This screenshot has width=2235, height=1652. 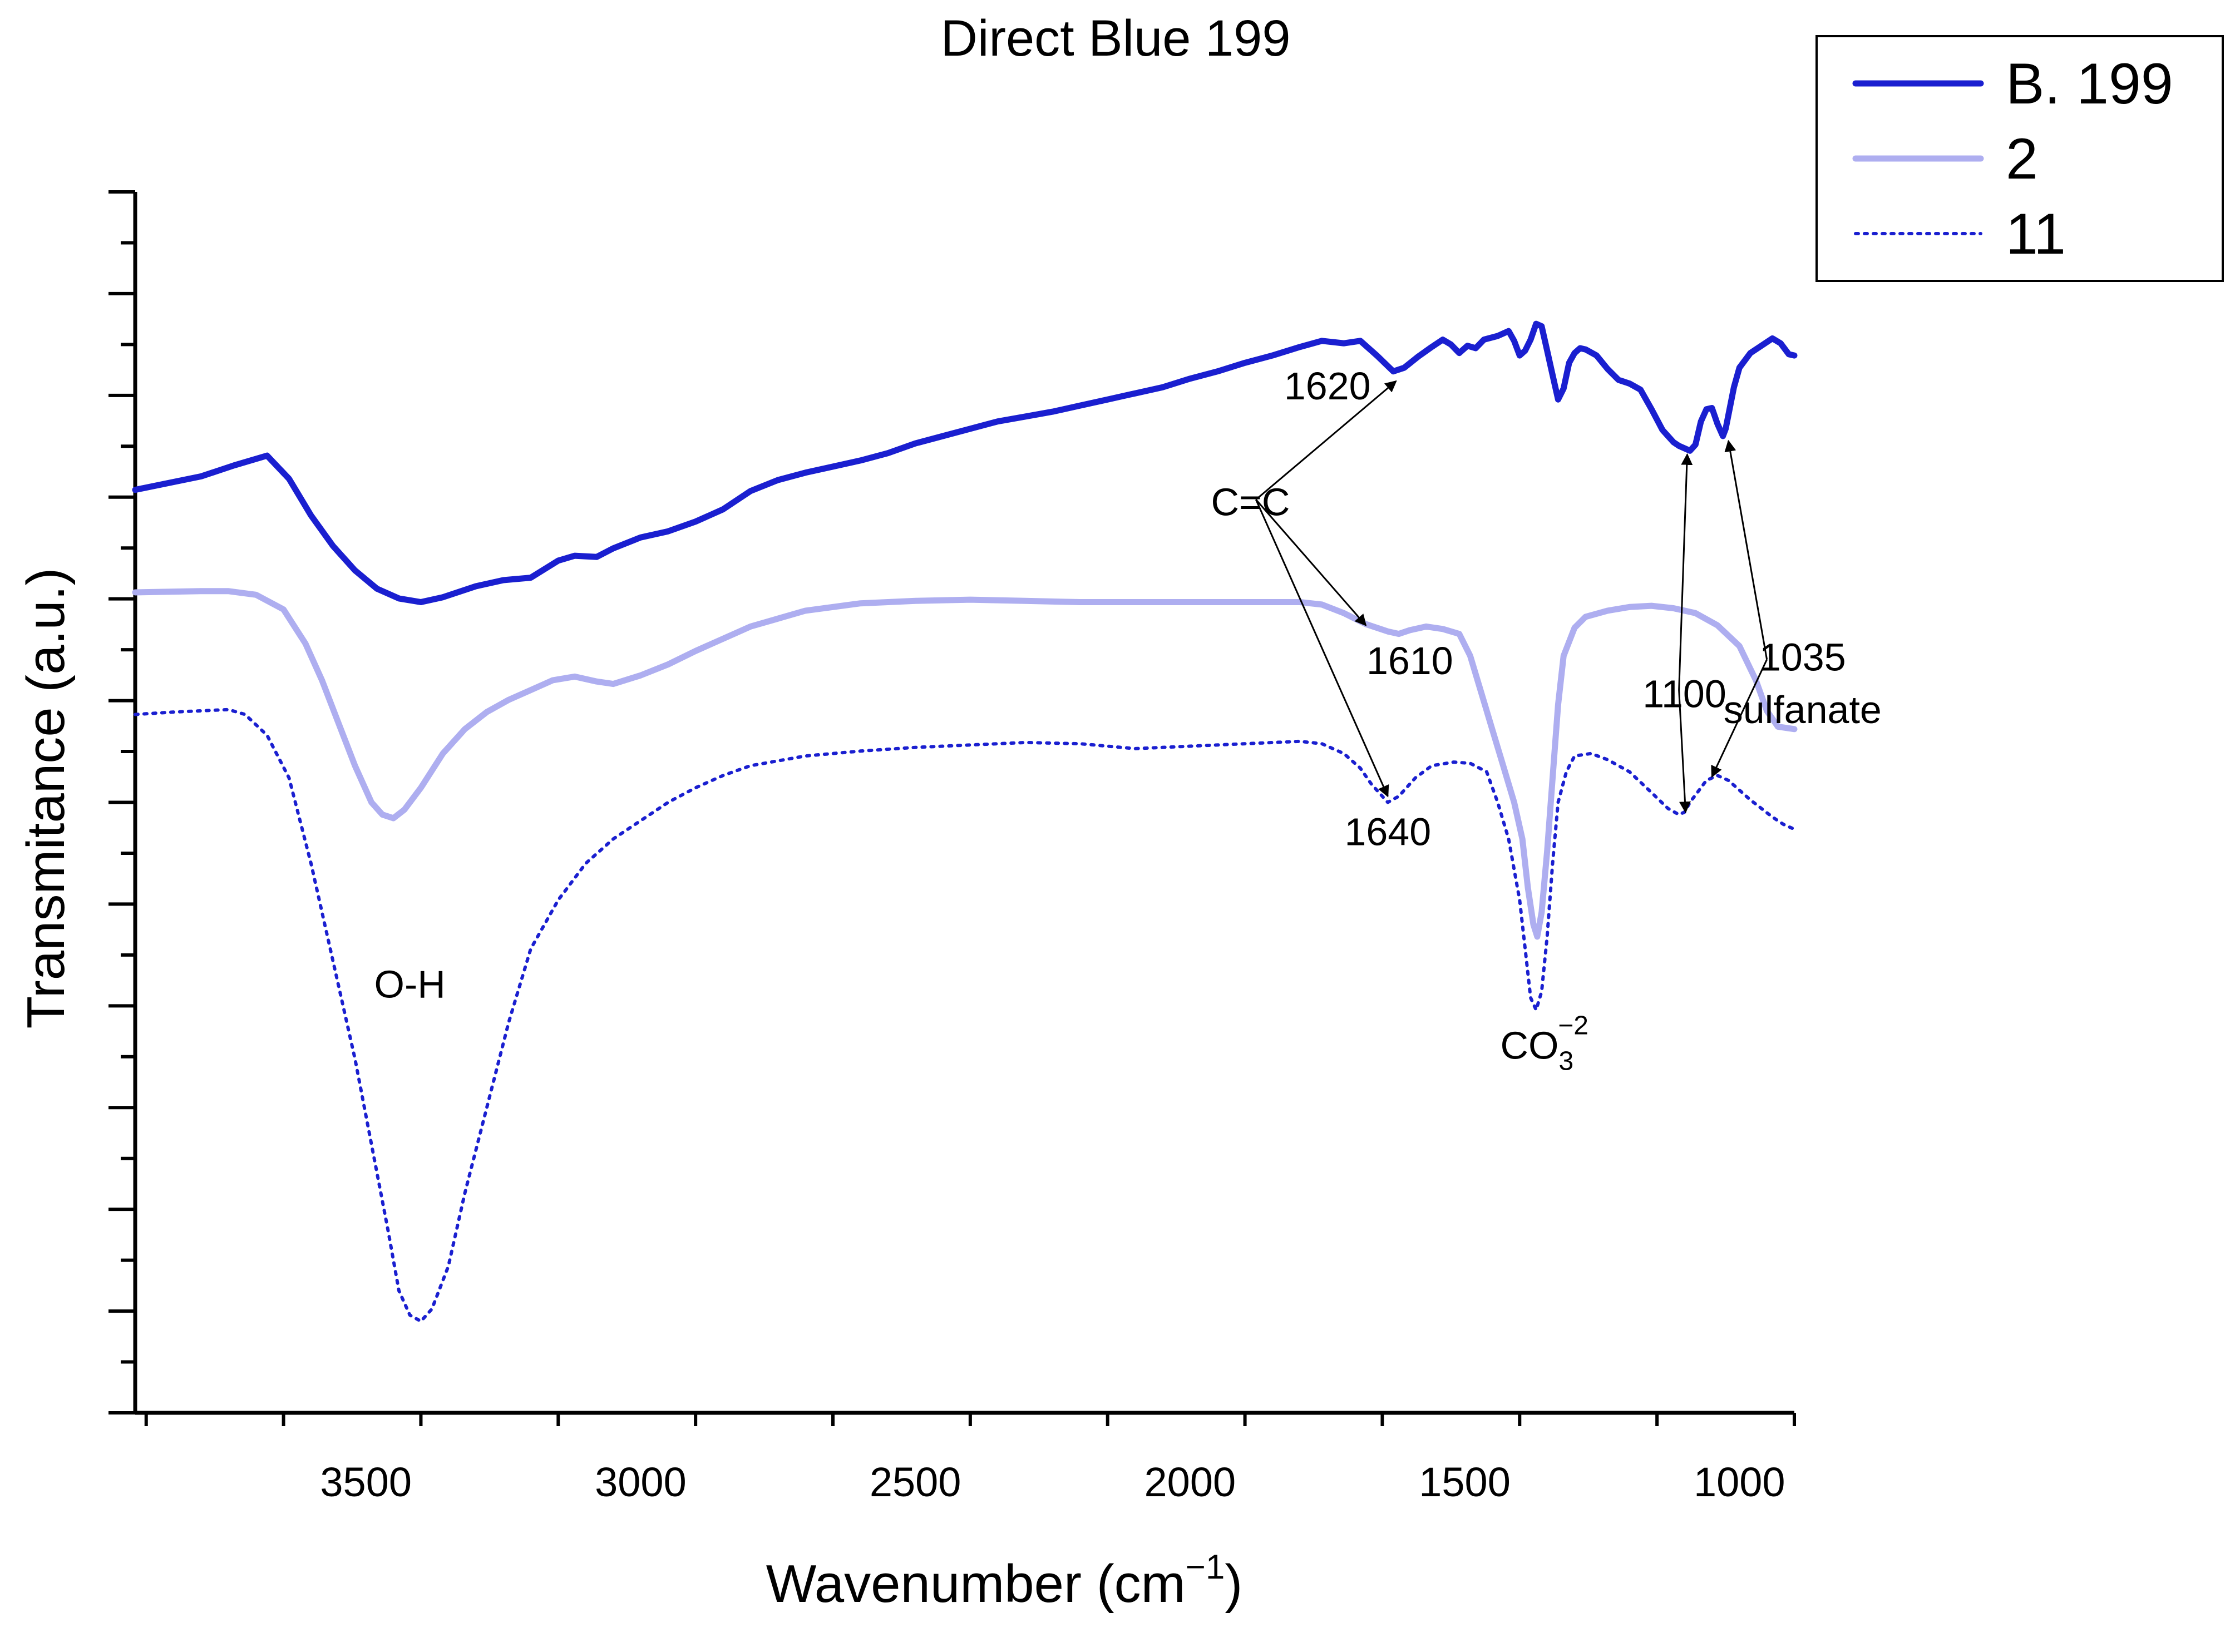 I want to click on legend: B. 199 2 11, so click(x=2020, y=158).